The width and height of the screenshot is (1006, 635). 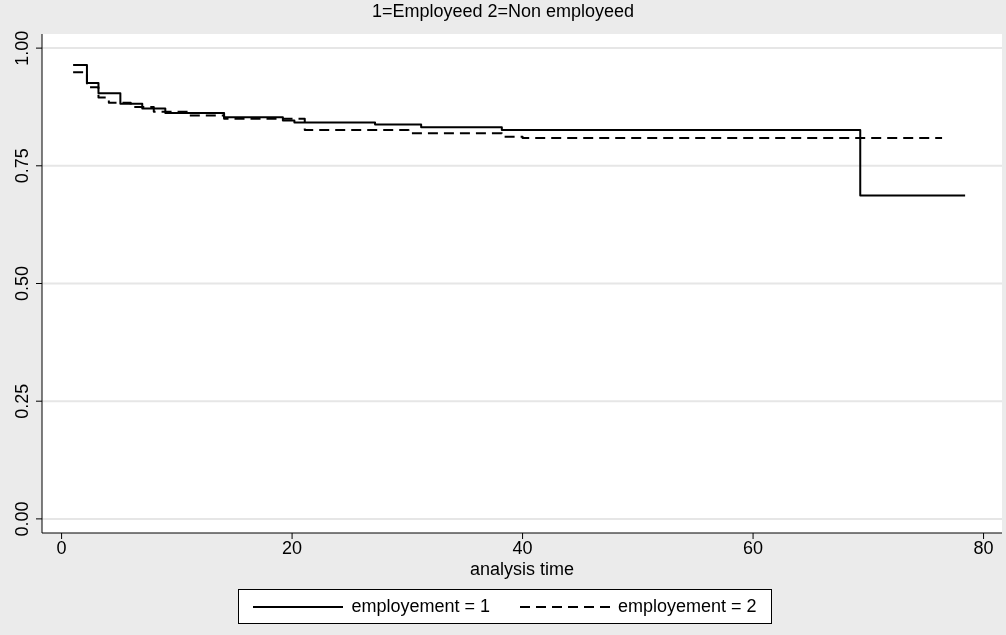 I want to click on x-tick-label: 80, so click(x=983, y=547).